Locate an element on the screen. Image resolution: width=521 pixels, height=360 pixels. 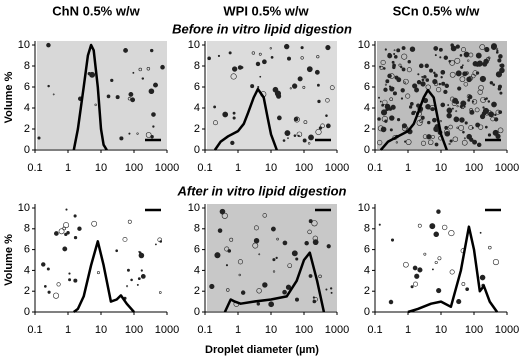
y-tick-label: 6 is located at coordinates (197, 87).